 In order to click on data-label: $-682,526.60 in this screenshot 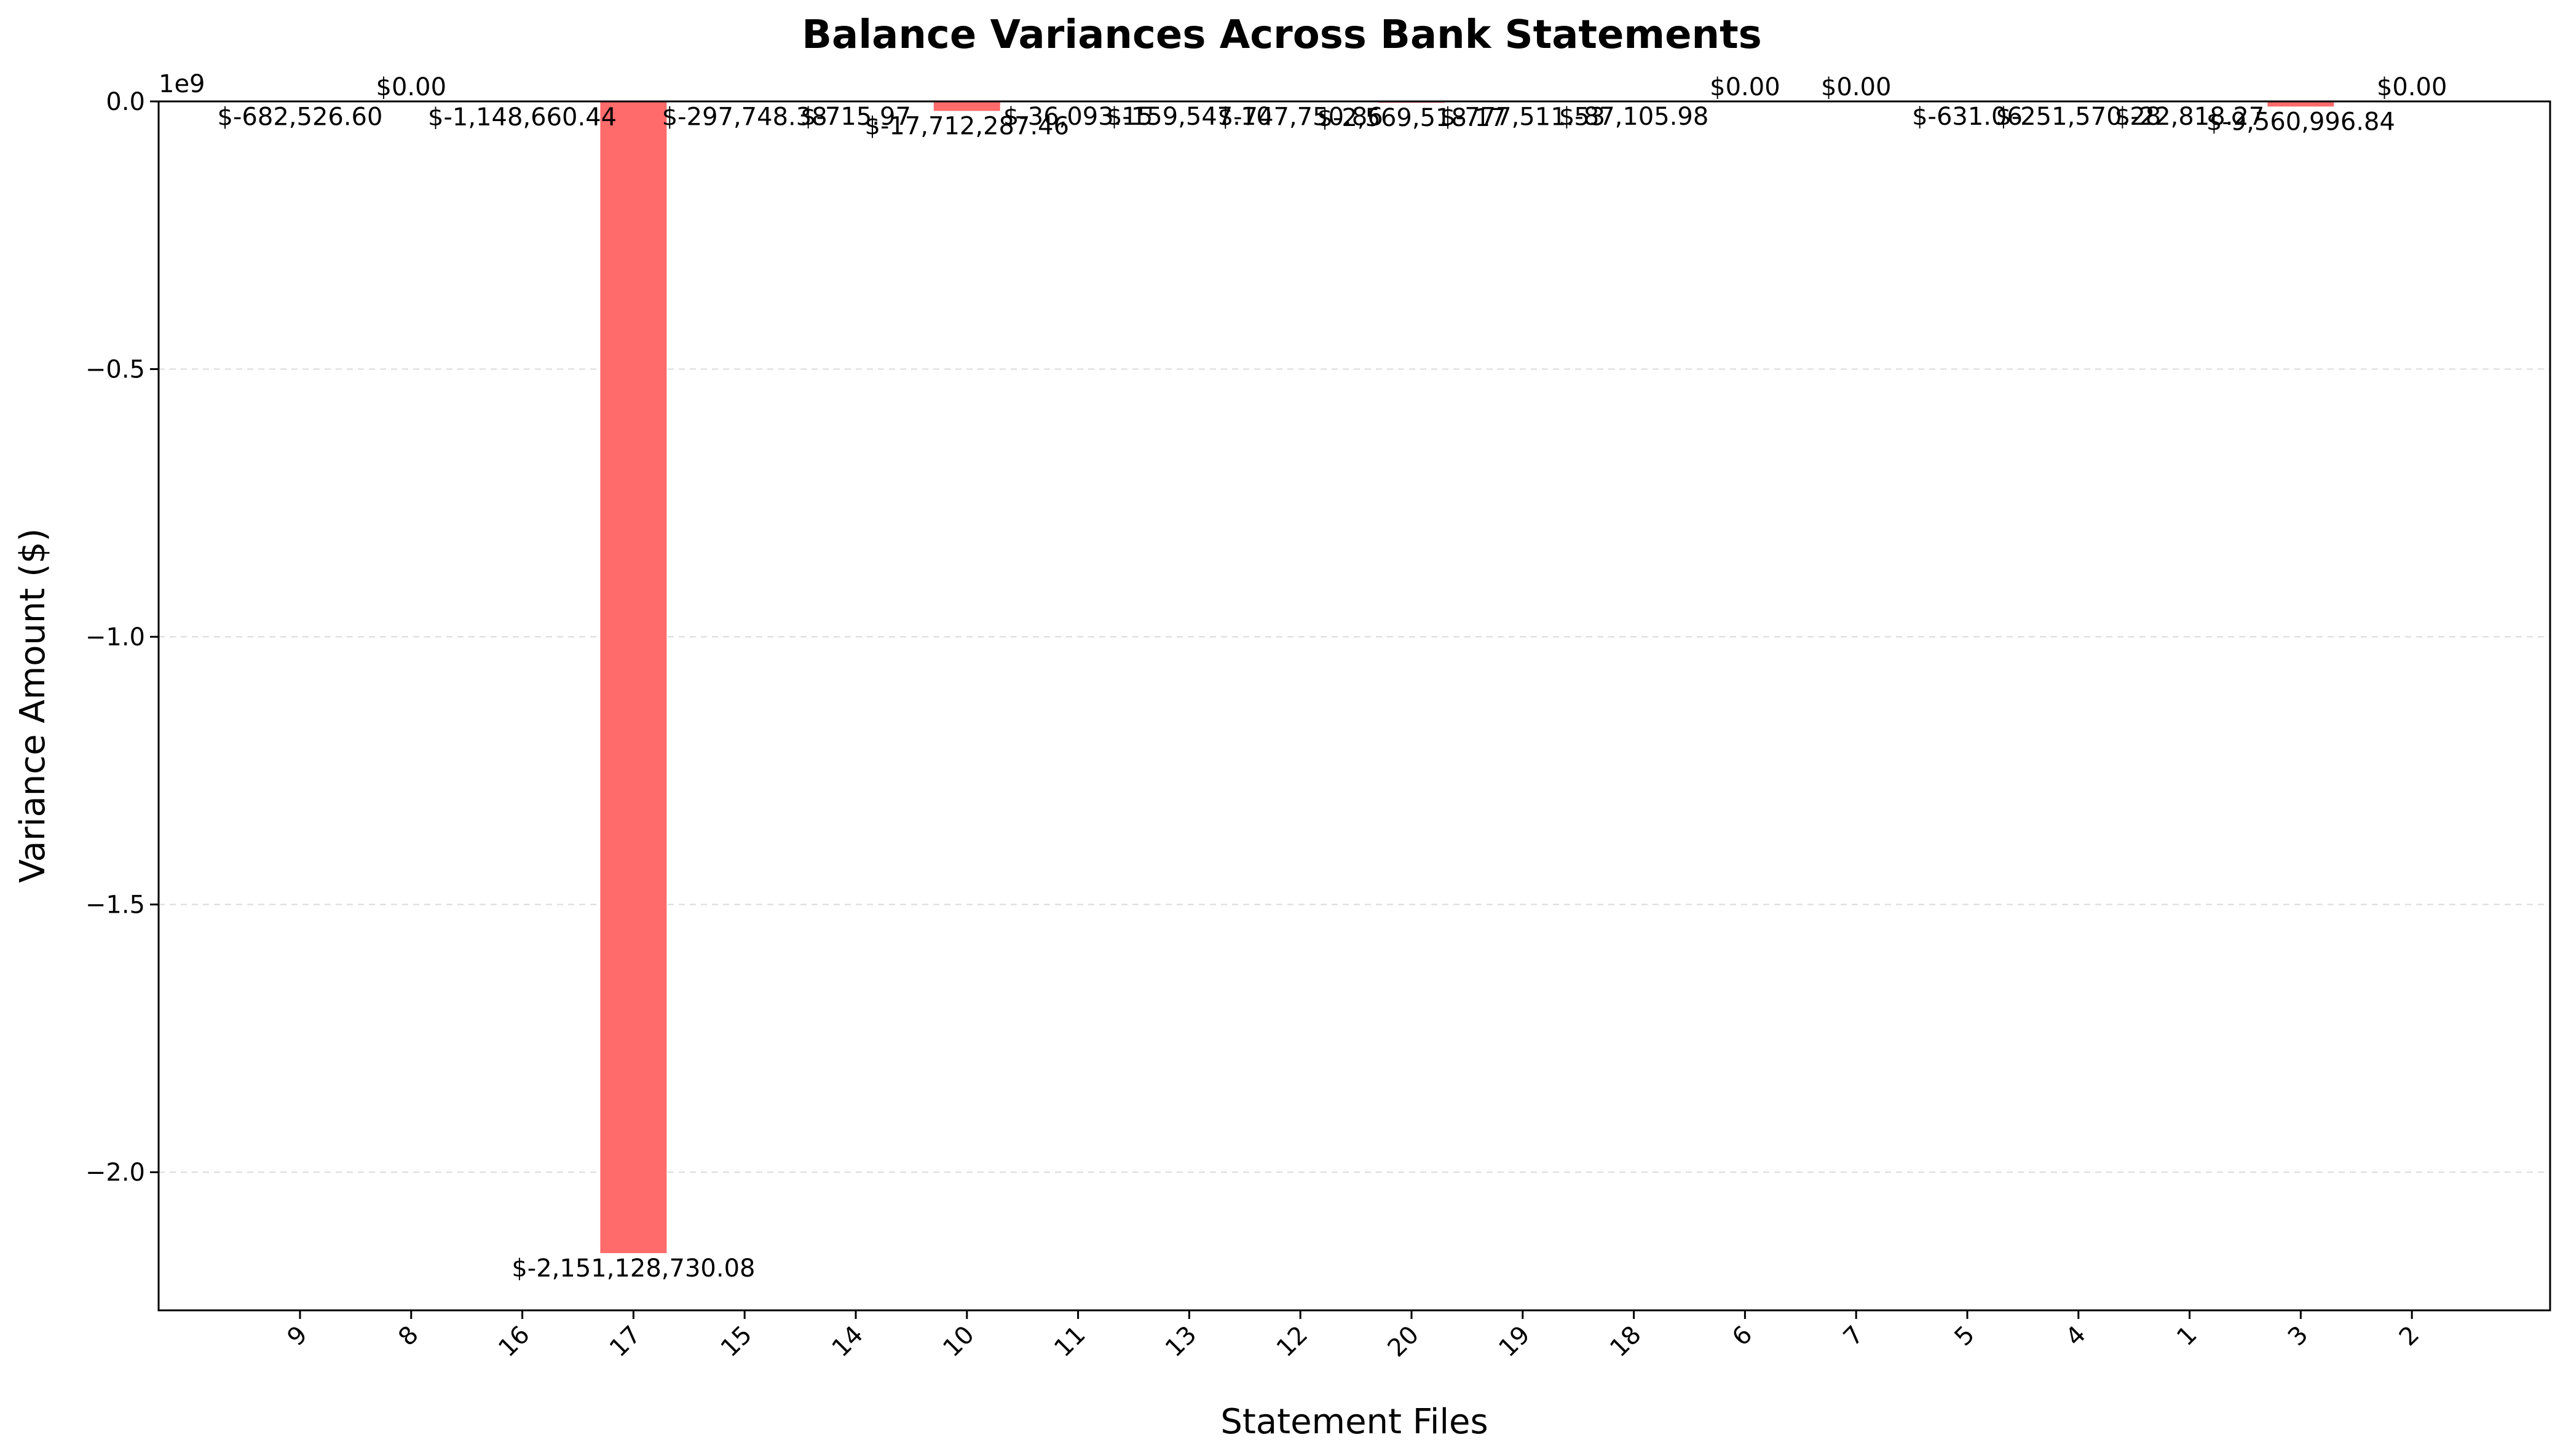, I will do `click(300, 117)`.